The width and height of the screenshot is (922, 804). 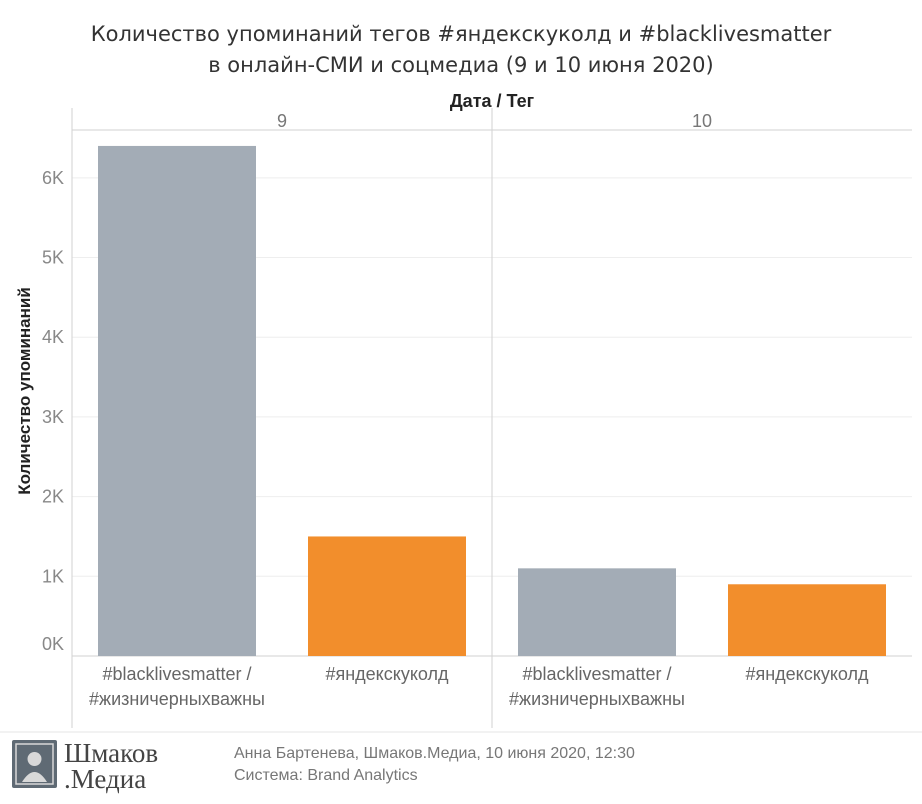 I want to click on pane-label: 9, so click(x=282, y=121).